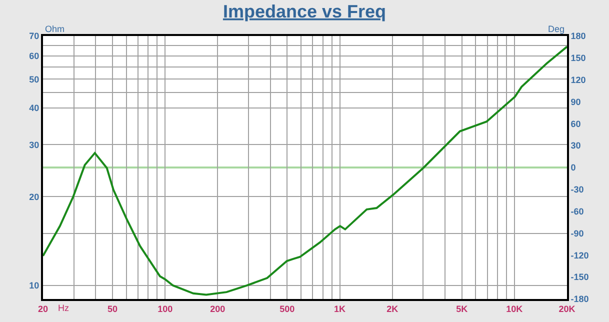 Image resolution: width=609 pixels, height=322 pixels. I want to click on y2-tick-label: 120, so click(578, 79).